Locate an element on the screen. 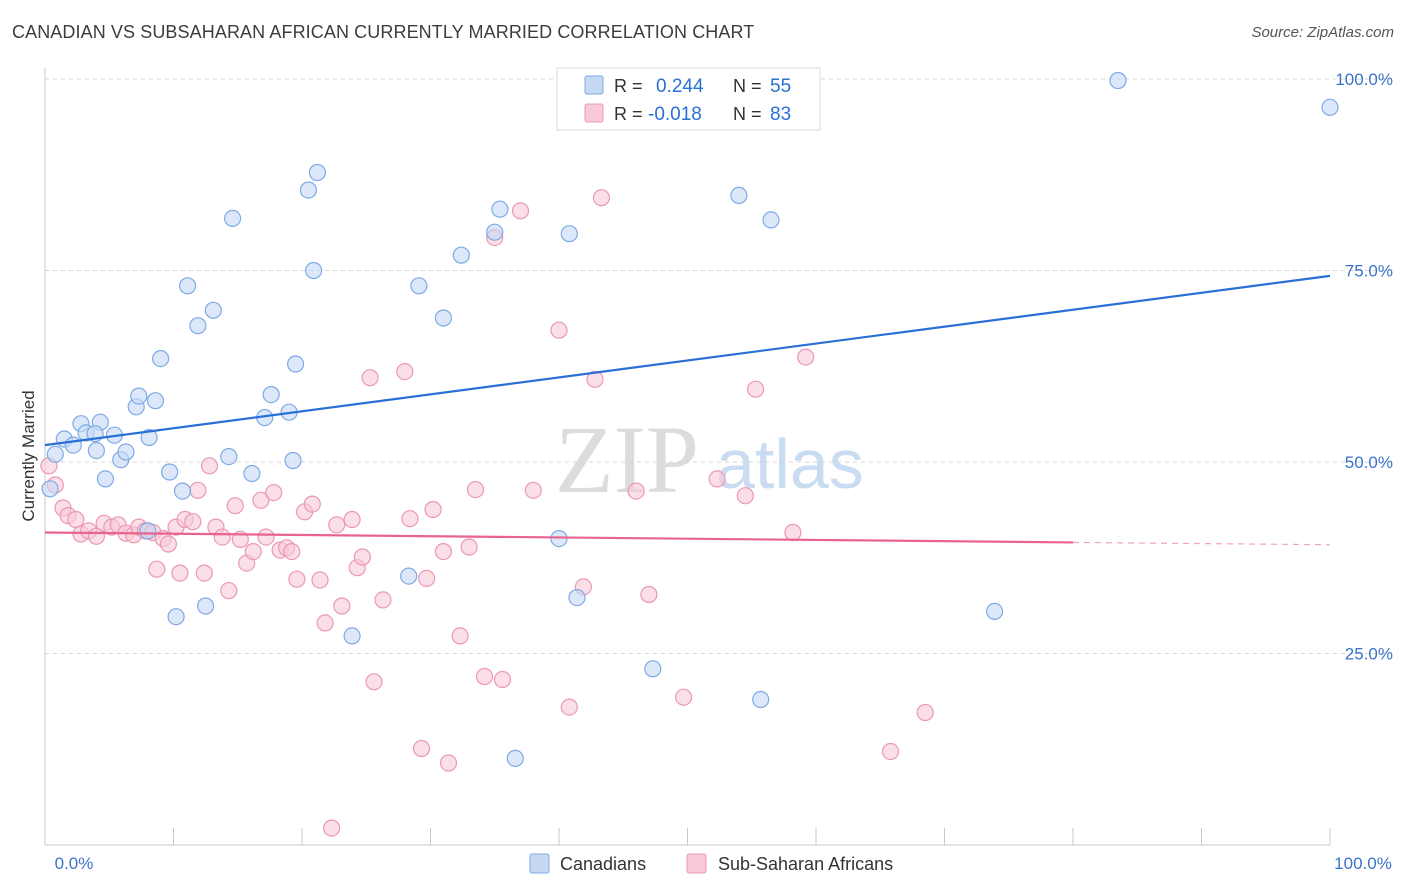  legend-n-value-2: 83 is located at coordinates (780, 114).